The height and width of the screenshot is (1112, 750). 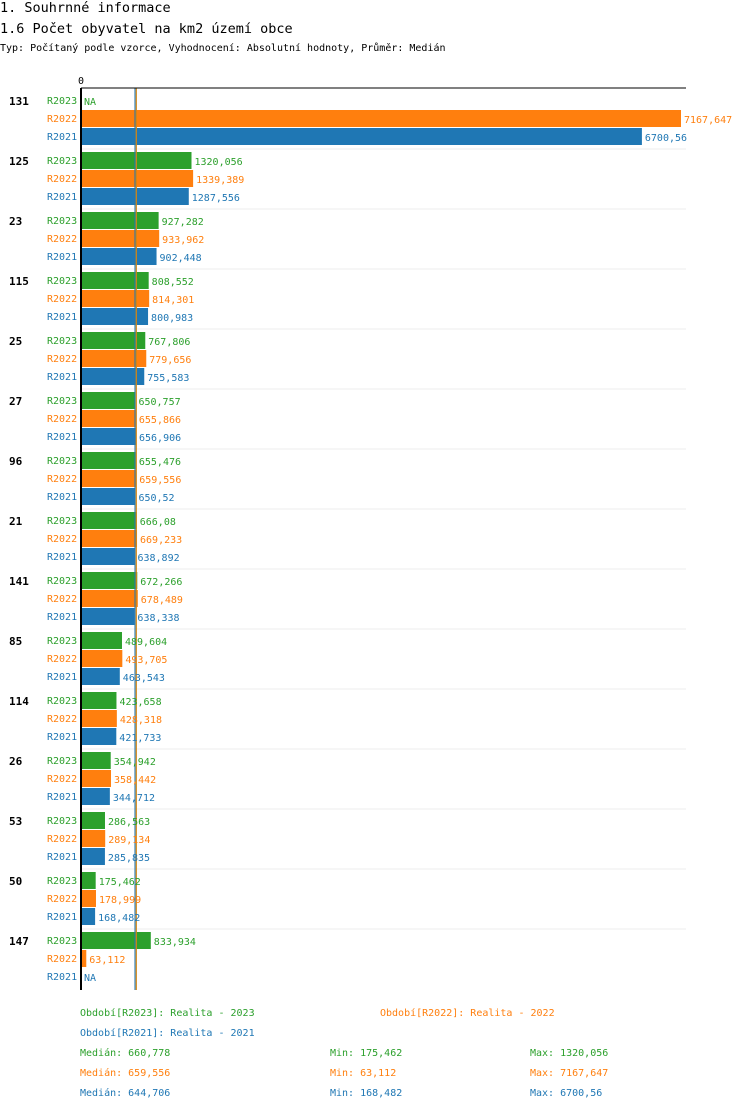 I want to click on data-label: 1339,389, so click(x=220, y=180).